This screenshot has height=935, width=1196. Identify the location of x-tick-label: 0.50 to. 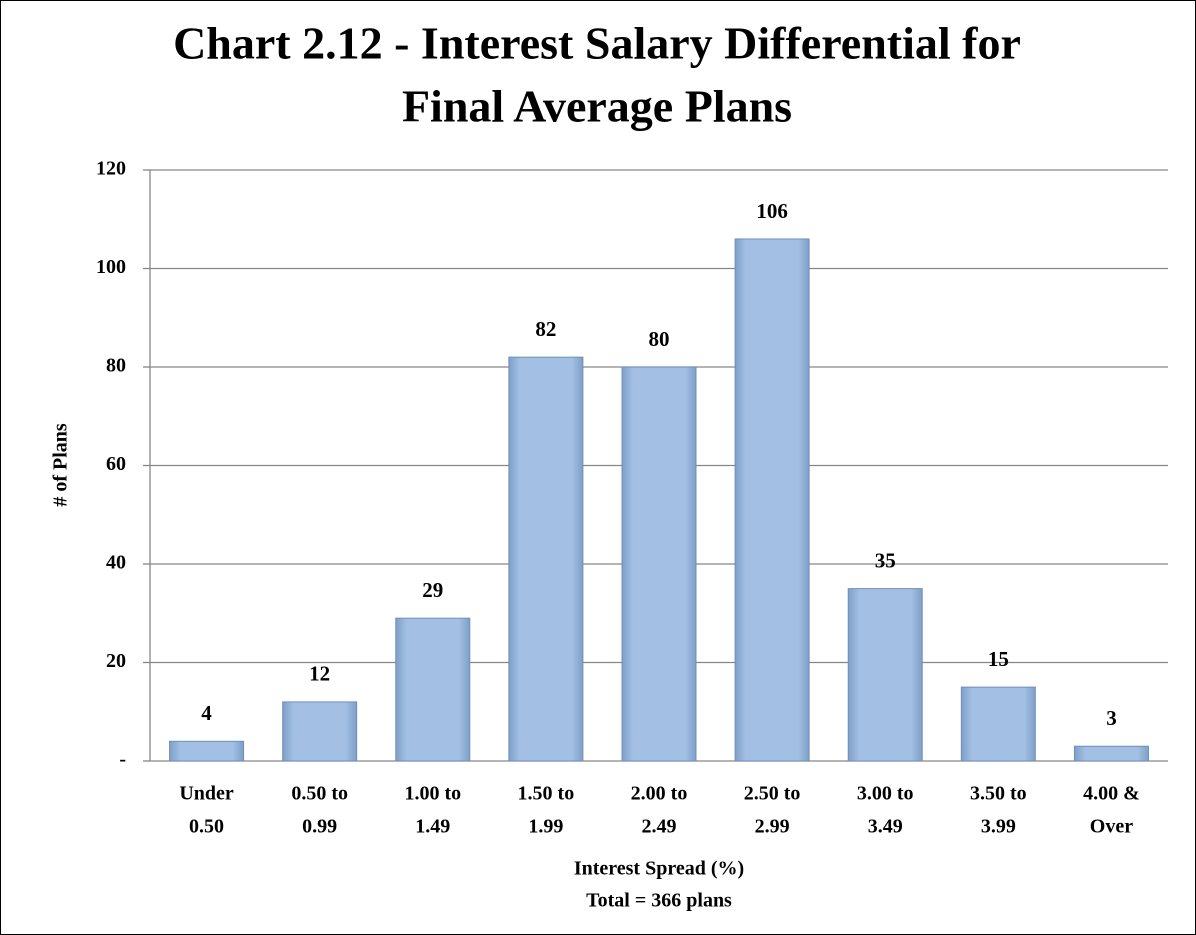
(319, 794).